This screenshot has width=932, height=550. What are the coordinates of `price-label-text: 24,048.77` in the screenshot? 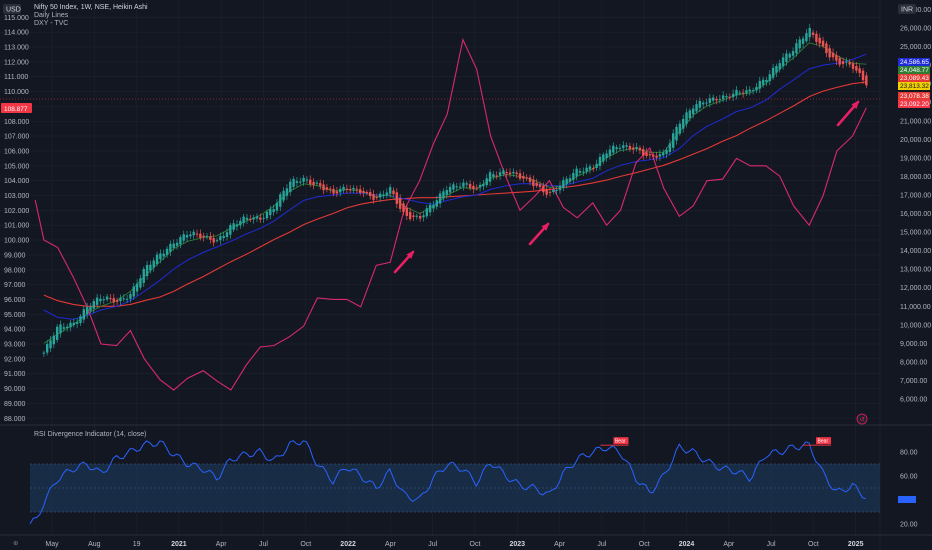 It's located at (914, 70).